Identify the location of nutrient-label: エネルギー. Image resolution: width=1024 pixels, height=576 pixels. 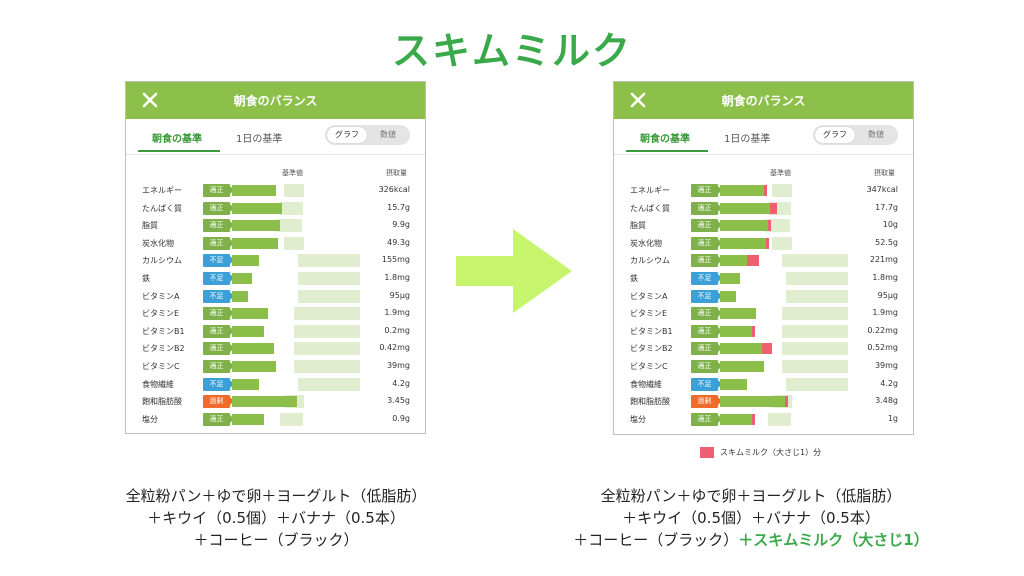
(650, 190).